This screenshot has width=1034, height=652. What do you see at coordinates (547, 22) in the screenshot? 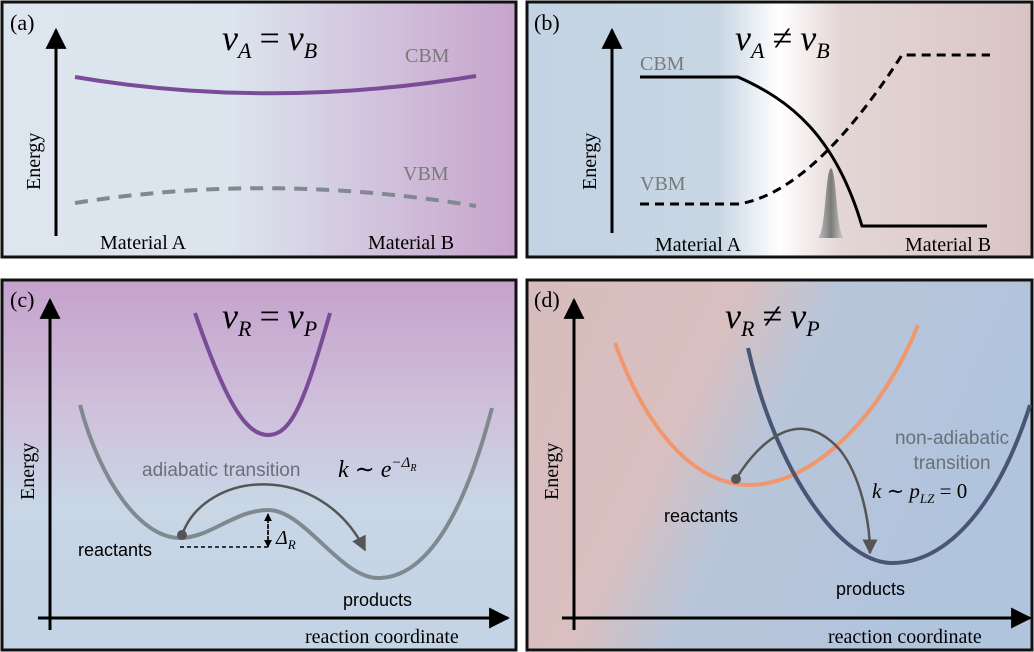
I see `panel-b-label: (b)` at bounding box center [547, 22].